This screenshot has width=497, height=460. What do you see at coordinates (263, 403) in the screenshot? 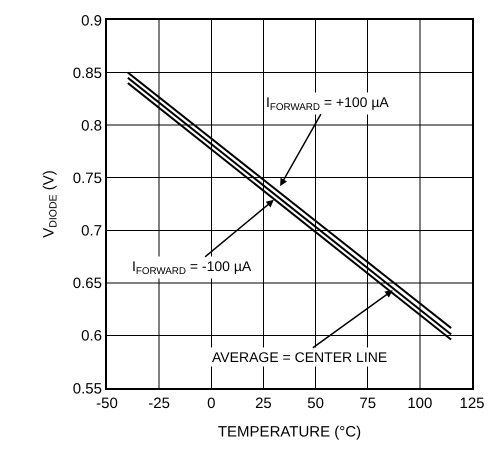
I see `x-tick-label: 25` at bounding box center [263, 403].